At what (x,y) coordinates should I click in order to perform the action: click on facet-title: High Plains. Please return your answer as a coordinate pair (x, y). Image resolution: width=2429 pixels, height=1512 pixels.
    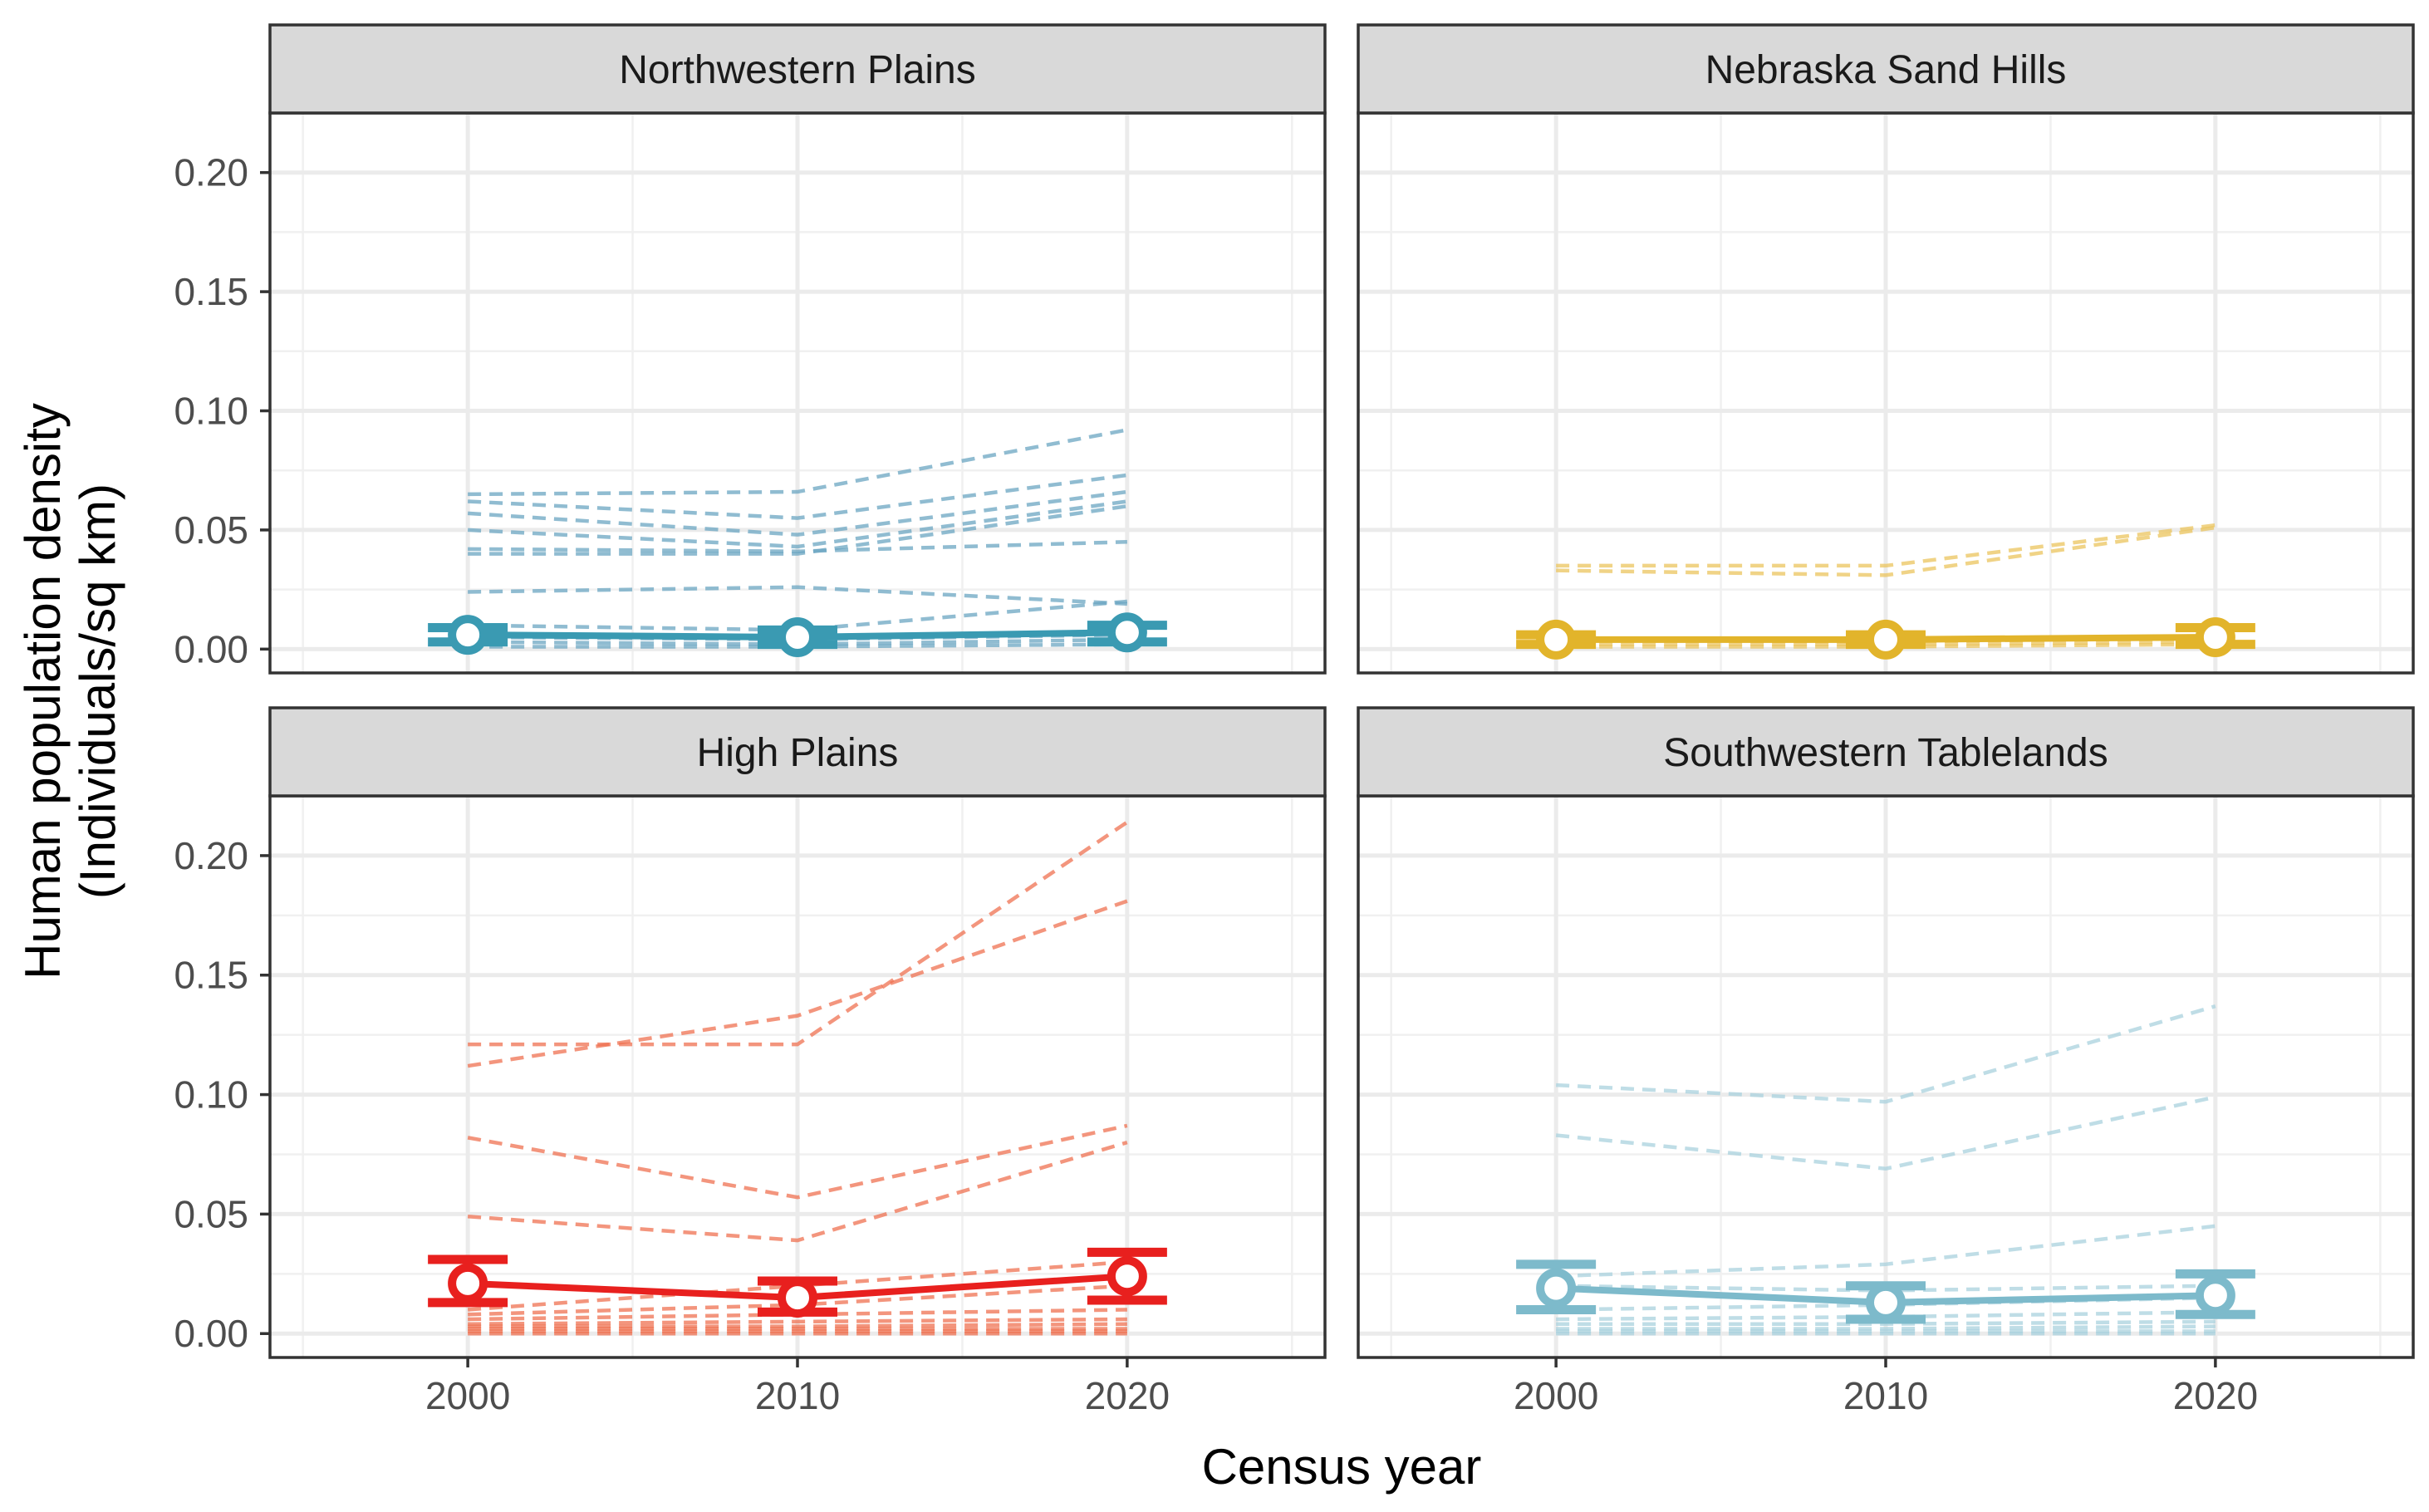
    Looking at the image, I should click on (798, 753).